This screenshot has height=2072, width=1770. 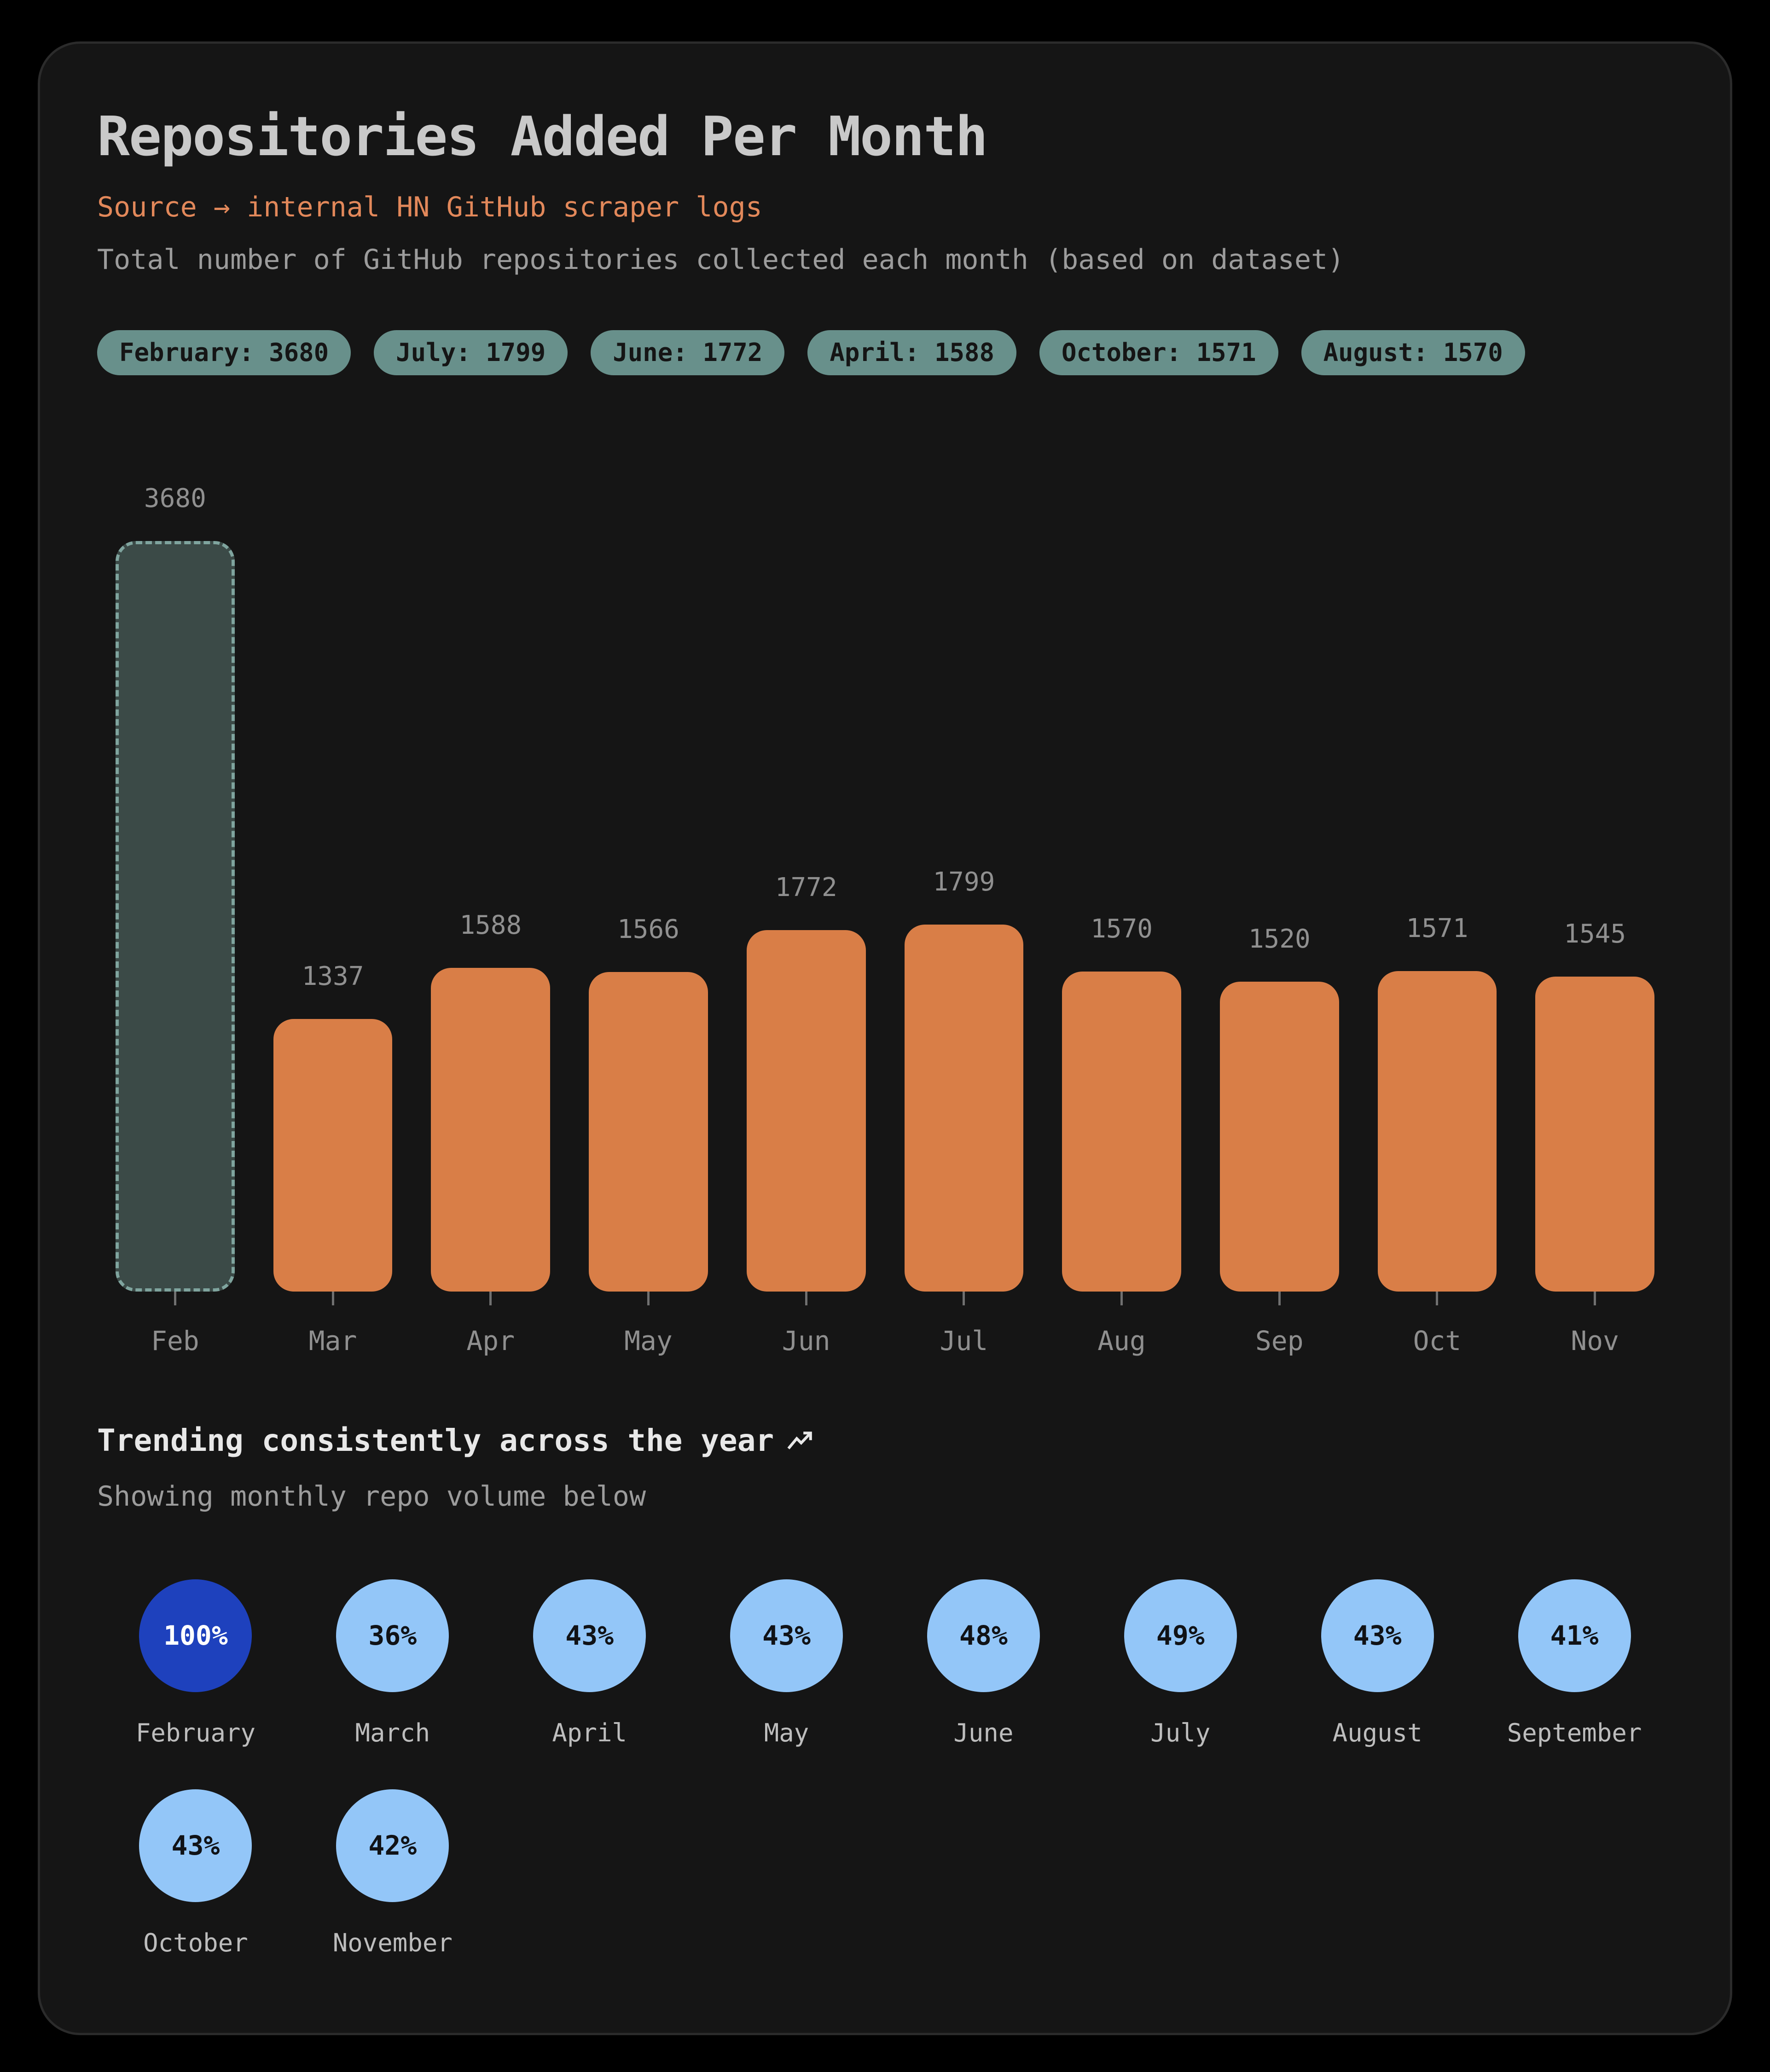 I want to click on axis-label: Nov, so click(x=1595, y=1340).